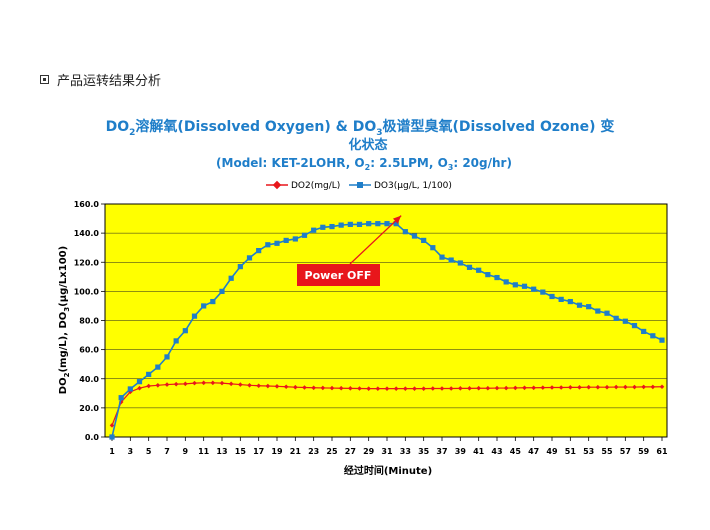 This screenshot has width=710, height=530. I want to click on section-heading: 产品运转结果分析, so click(100, 79).